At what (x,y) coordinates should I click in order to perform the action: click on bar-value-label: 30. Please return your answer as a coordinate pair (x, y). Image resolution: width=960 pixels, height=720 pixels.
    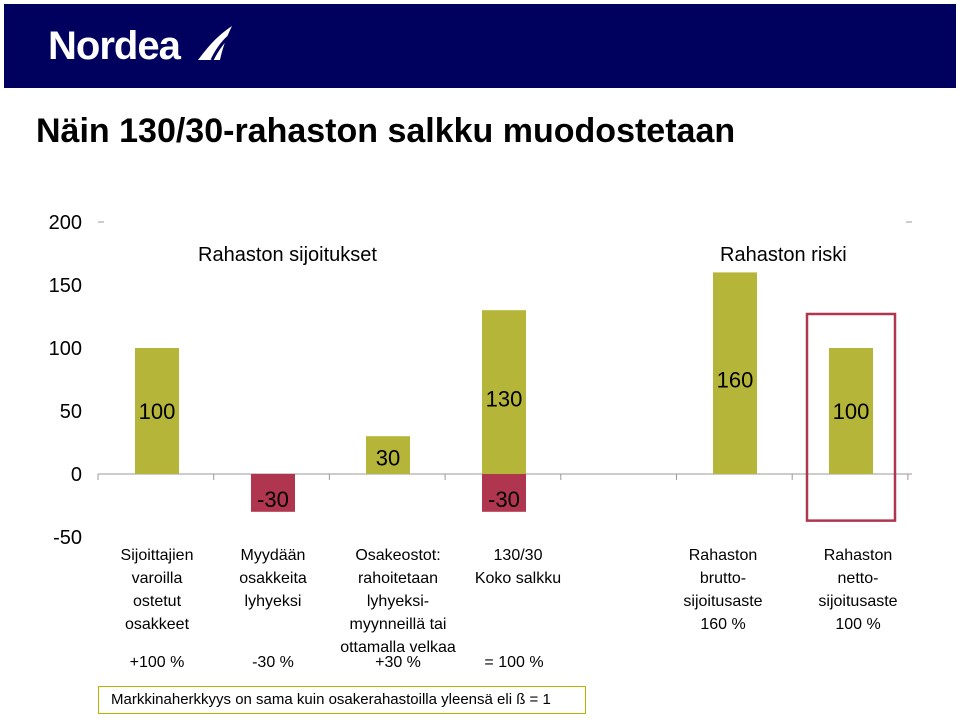
    Looking at the image, I should click on (388, 458).